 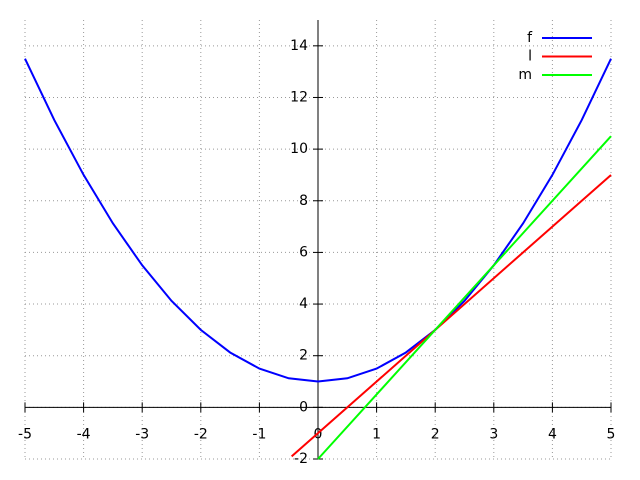 What do you see at coordinates (303, 252) in the screenshot?
I see `y-tick-label: 6` at bounding box center [303, 252].